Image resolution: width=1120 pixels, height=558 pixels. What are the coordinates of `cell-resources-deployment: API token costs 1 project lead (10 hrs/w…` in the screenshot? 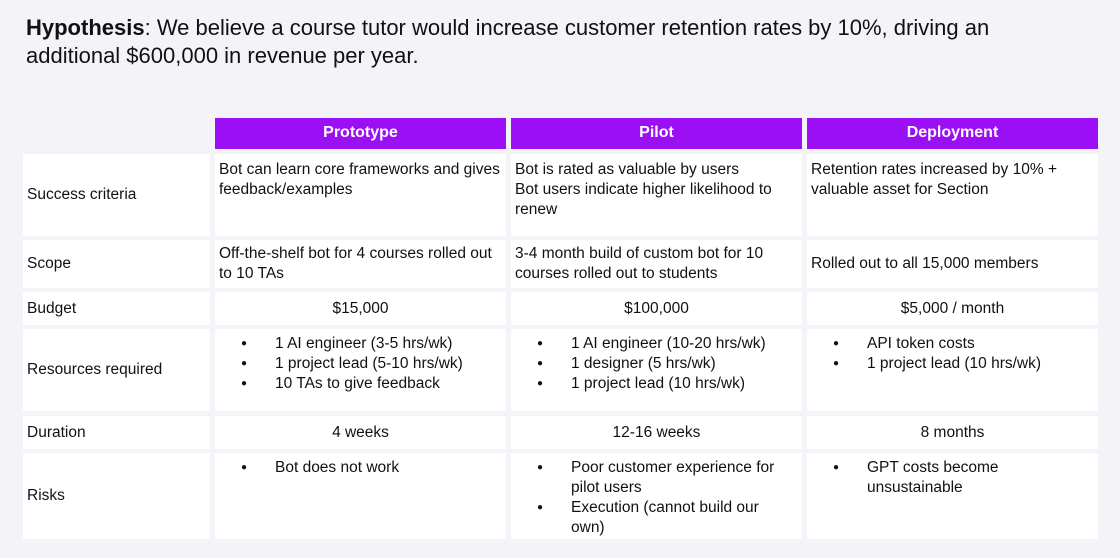 It's located at (952, 370).